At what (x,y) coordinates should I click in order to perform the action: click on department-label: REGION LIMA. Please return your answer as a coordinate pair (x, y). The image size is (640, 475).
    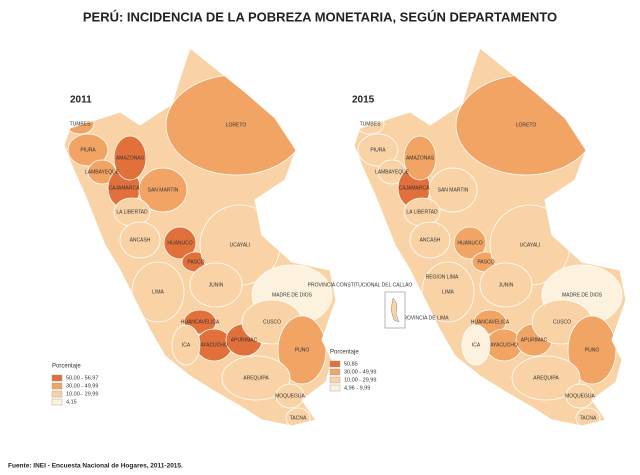
    Looking at the image, I should click on (442, 277).